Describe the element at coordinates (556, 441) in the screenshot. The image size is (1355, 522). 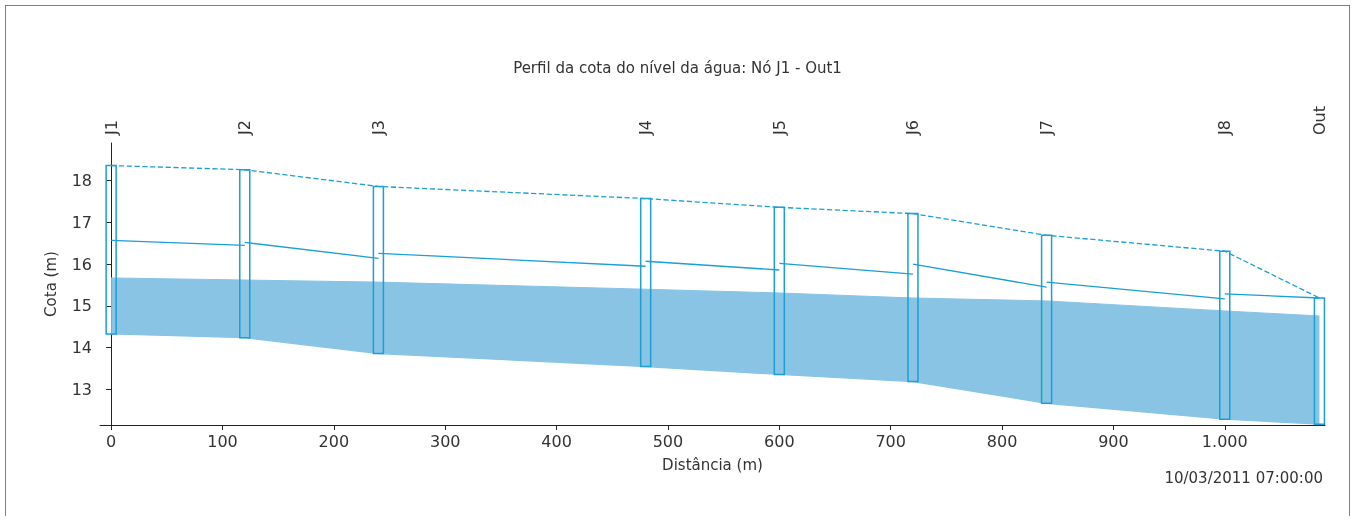
I see `x-tick-label: 400` at that location.